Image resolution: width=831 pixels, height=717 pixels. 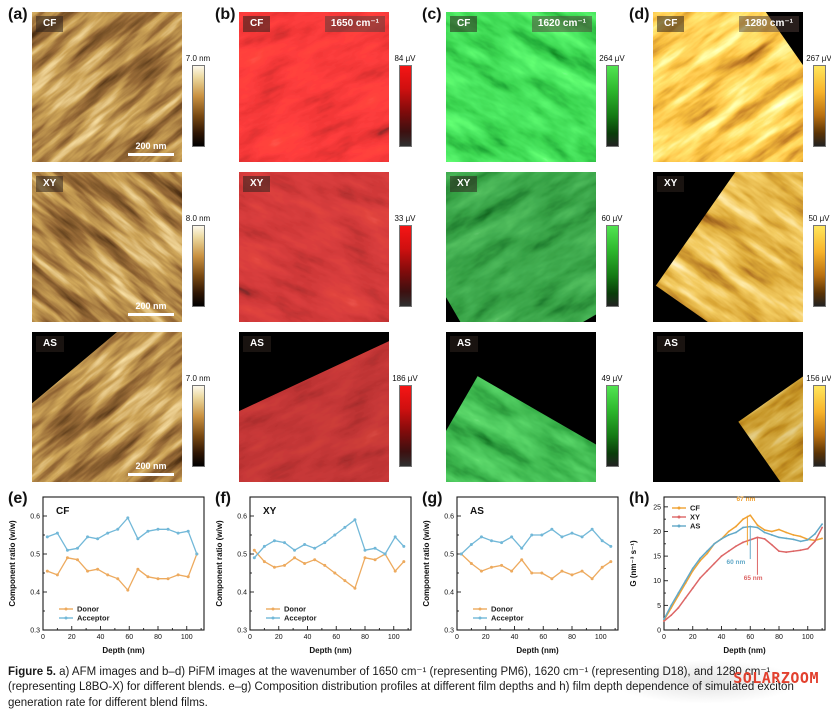 I want to click on colorbar: 7.0 nm, so click(x=198, y=420).